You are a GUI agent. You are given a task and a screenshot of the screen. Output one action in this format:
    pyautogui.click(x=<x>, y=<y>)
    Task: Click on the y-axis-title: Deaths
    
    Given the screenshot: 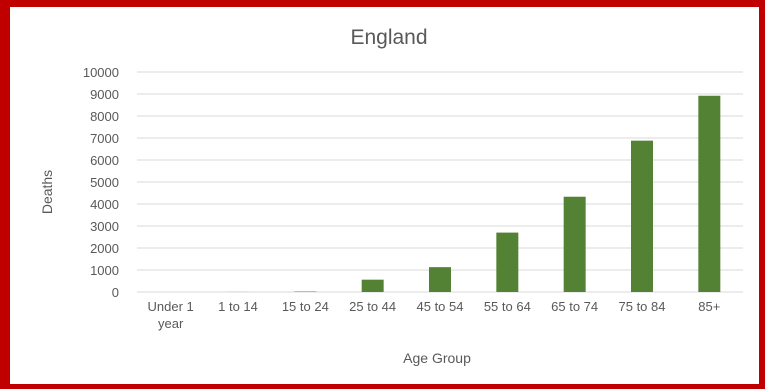 What is the action you would take?
    pyautogui.click(x=47, y=192)
    